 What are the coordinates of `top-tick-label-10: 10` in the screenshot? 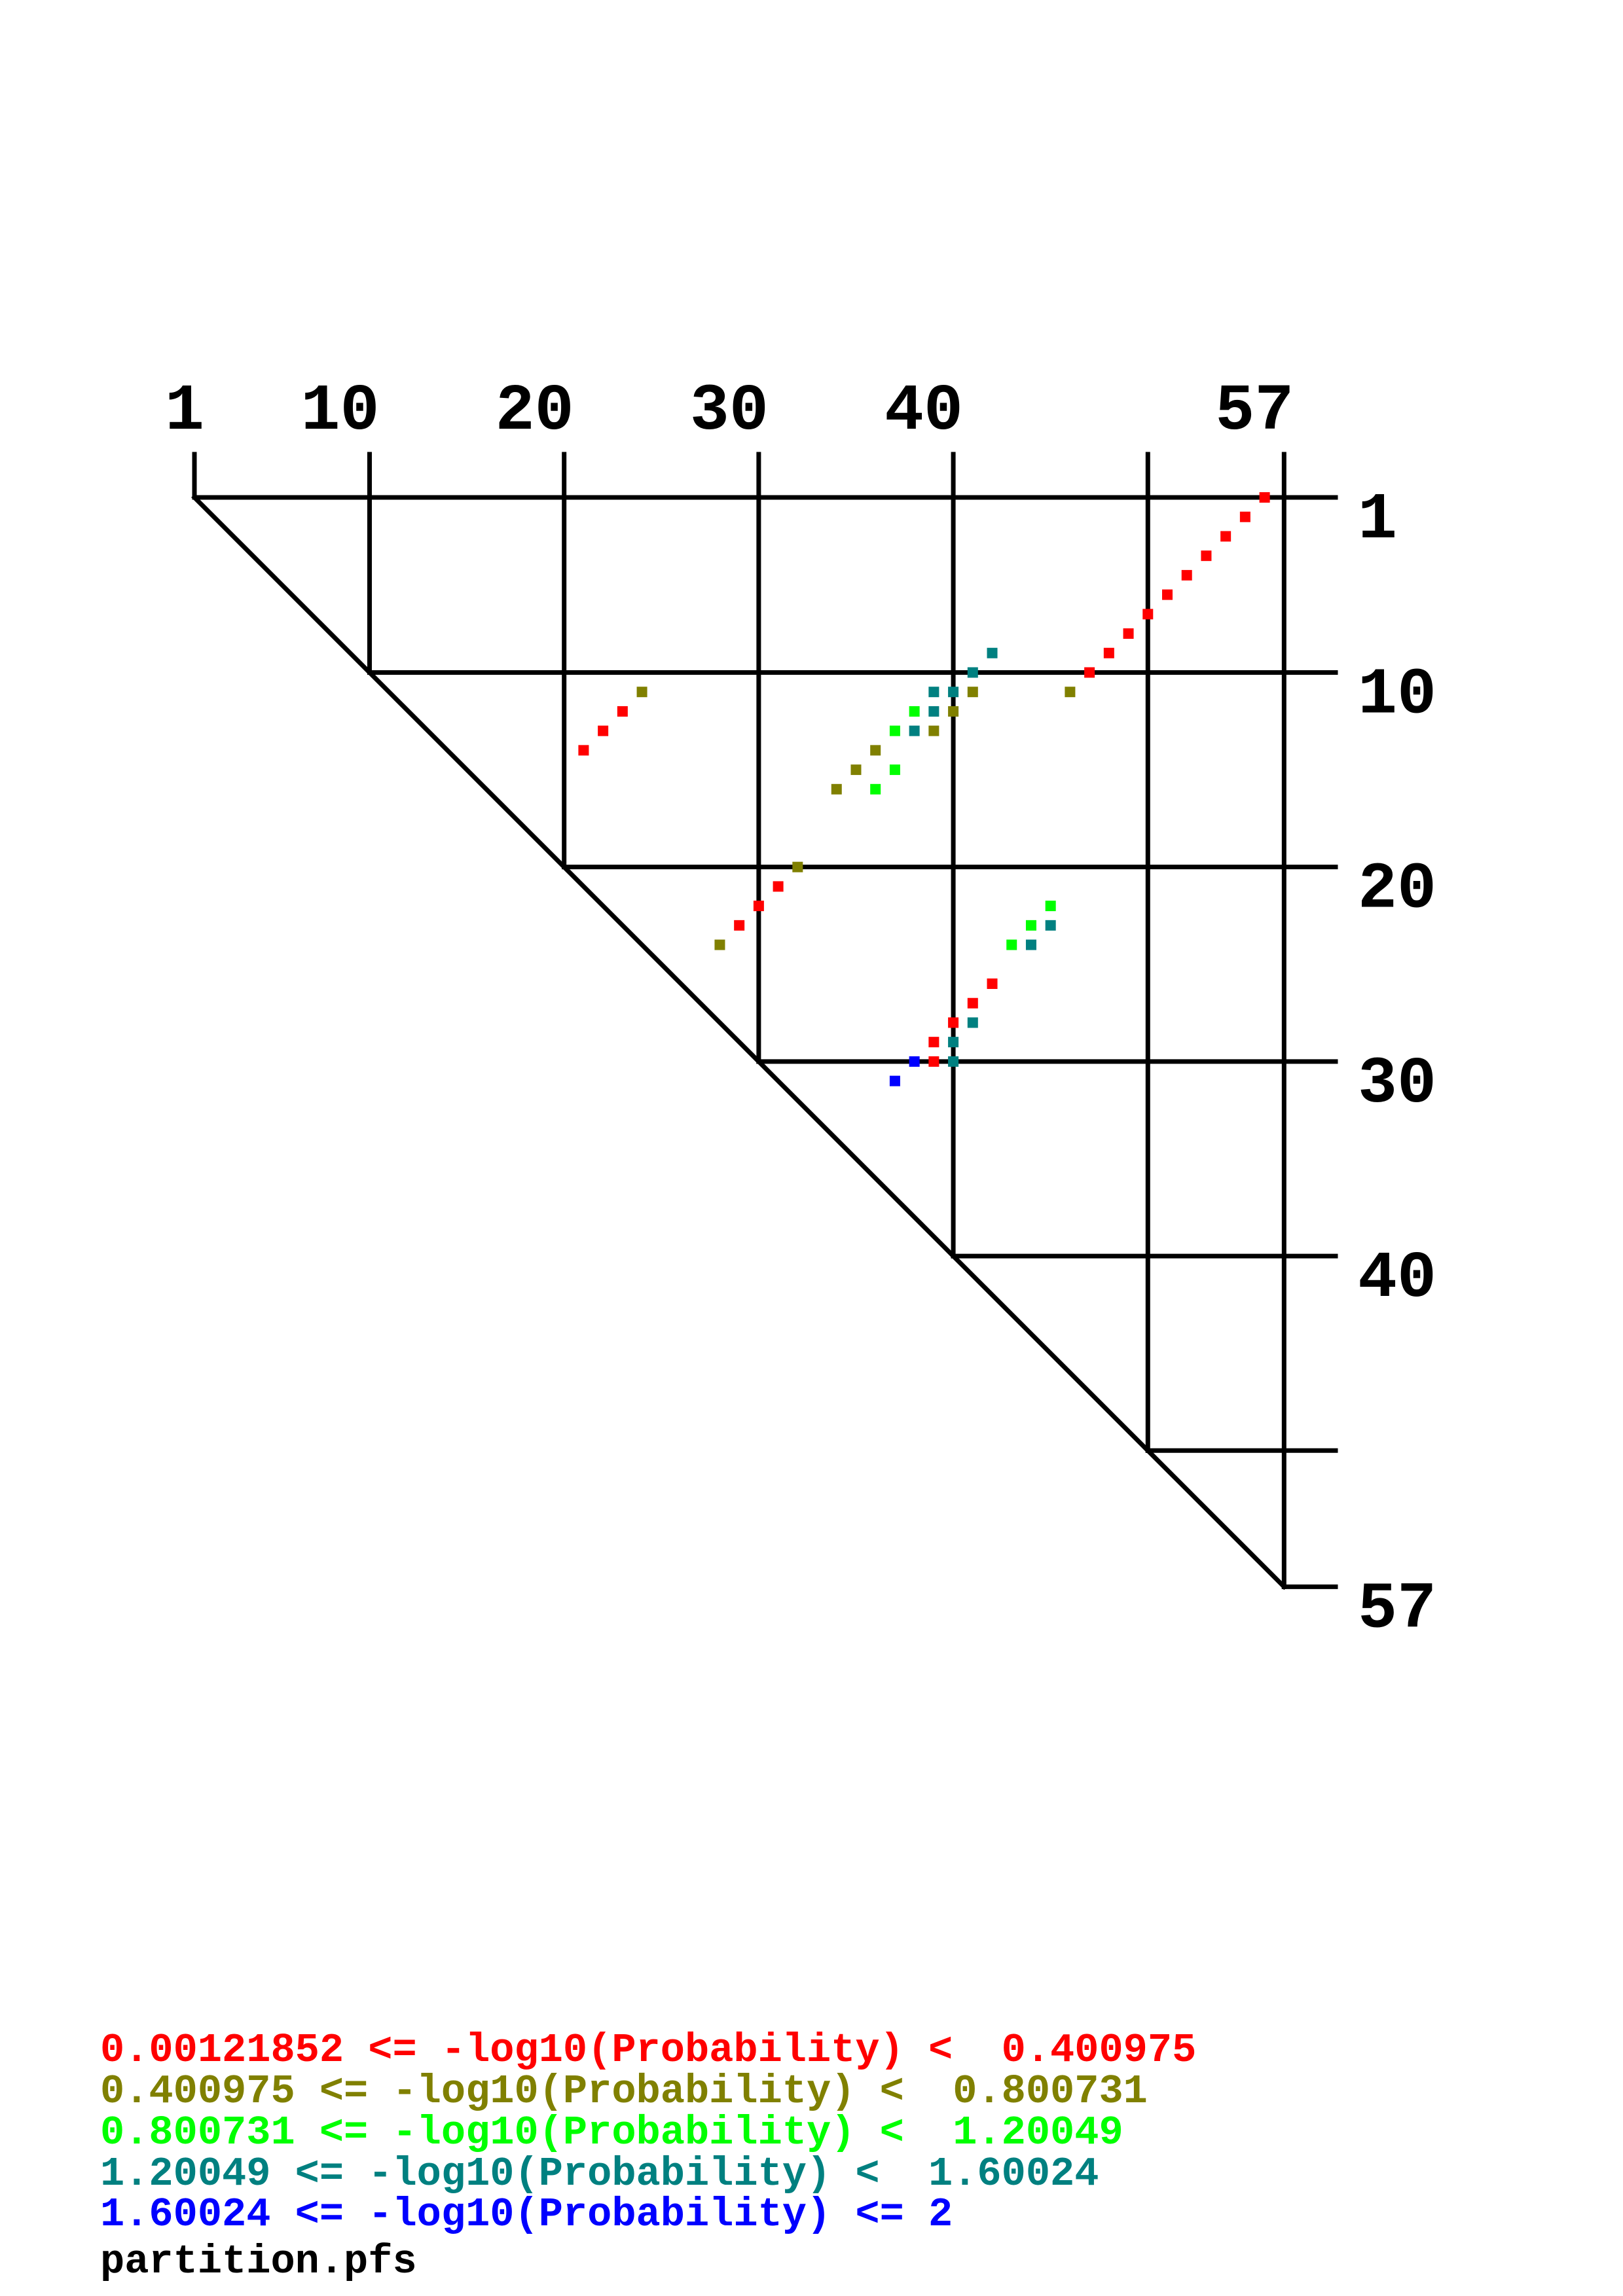 It's located at (340, 412).